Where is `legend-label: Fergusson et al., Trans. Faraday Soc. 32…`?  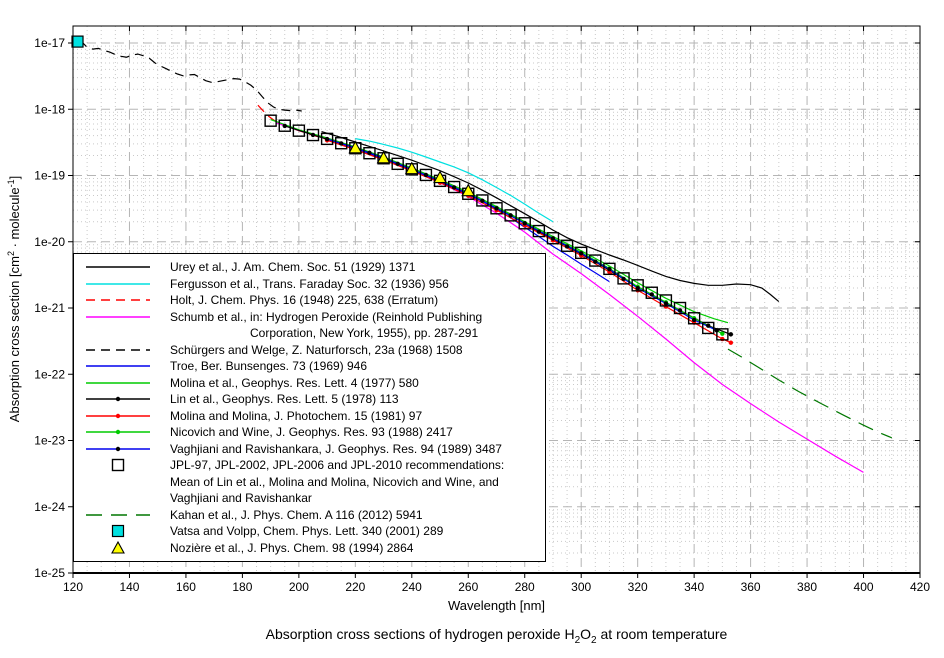 legend-label: Fergusson et al., Trans. Faraday Soc. 32… is located at coordinates (309, 283).